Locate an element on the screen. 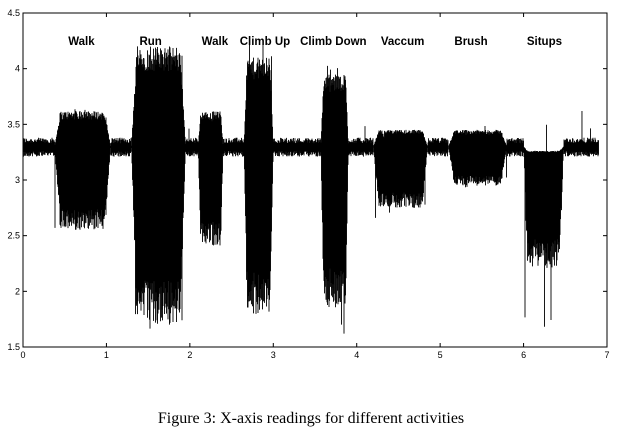 This screenshot has height=435, width=622. activity-label: Situps is located at coordinates (544, 42).